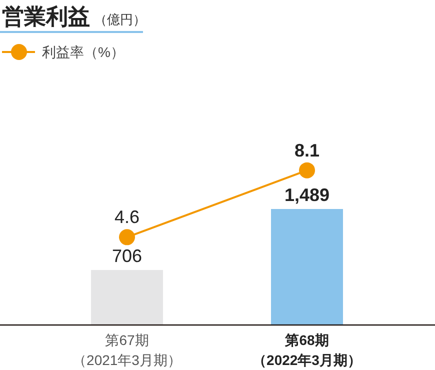 The image size is (435, 370). What do you see at coordinates (127, 217) in the screenshot?
I see `data-label: 4.6` at bounding box center [127, 217].